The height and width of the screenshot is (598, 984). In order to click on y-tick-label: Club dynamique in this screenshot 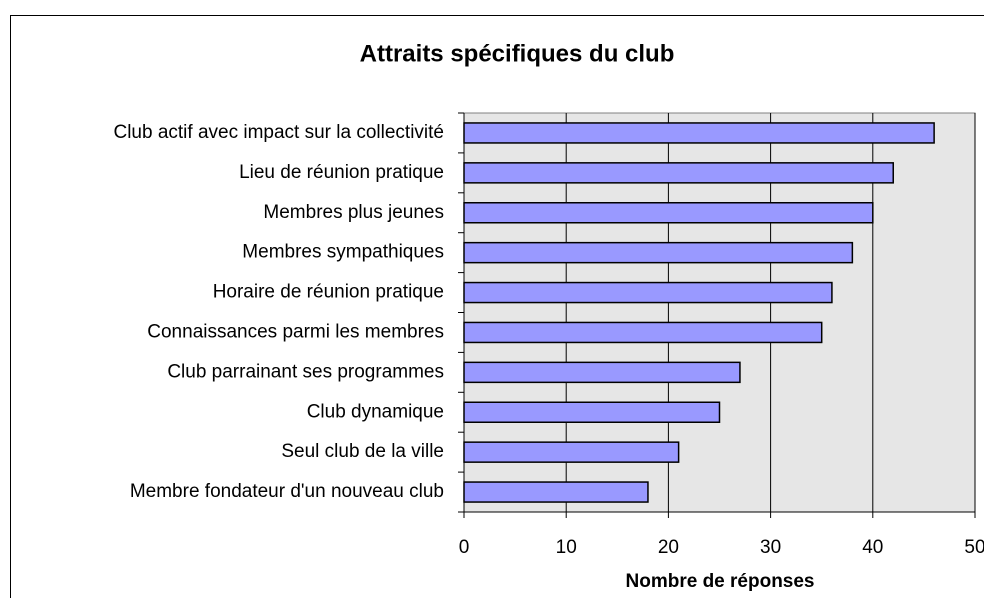, I will do `click(375, 411)`.